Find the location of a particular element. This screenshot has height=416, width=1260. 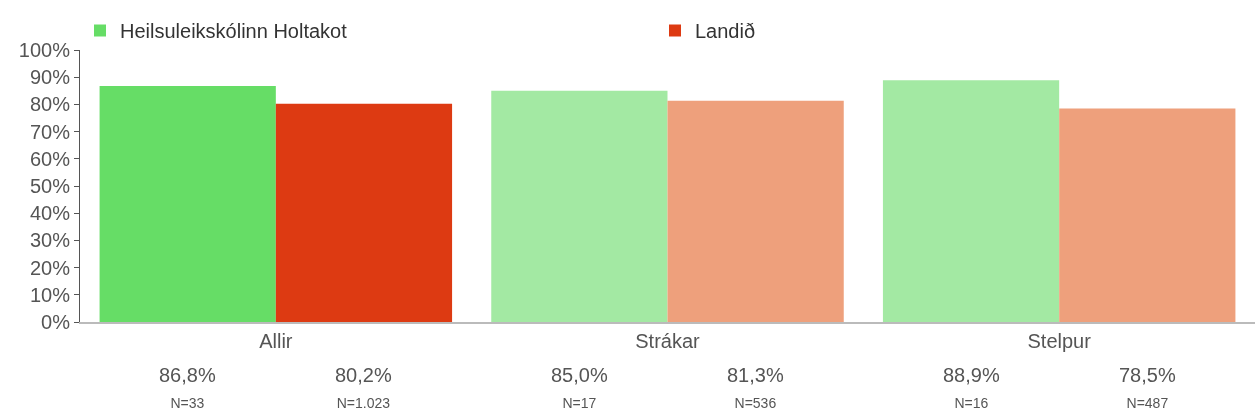

data-label: 86,8% N=33 is located at coordinates (187, 387).